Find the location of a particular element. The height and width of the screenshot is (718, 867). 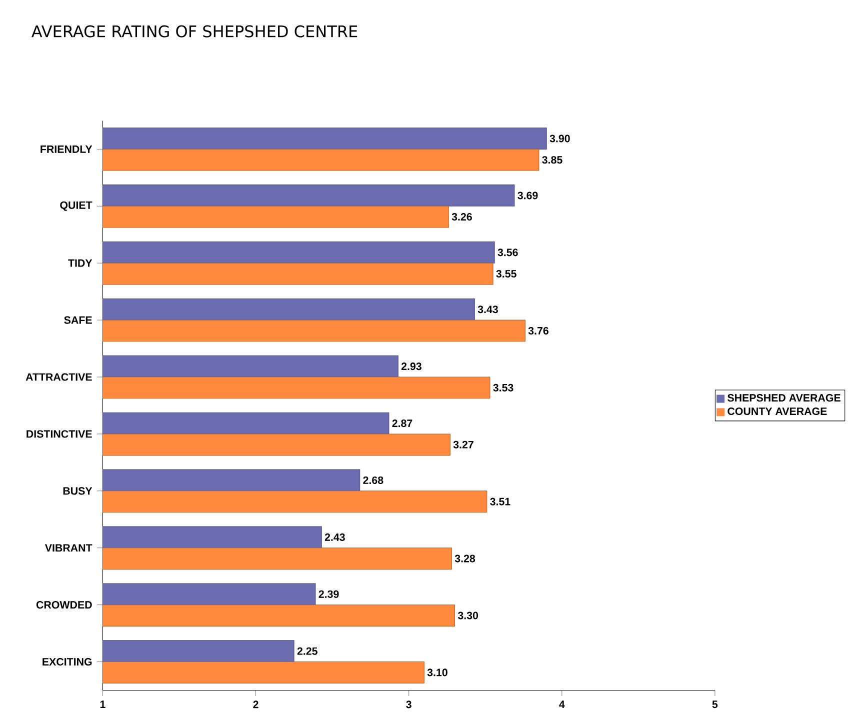

x-tick-label: 5 is located at coordinates (715, 704).